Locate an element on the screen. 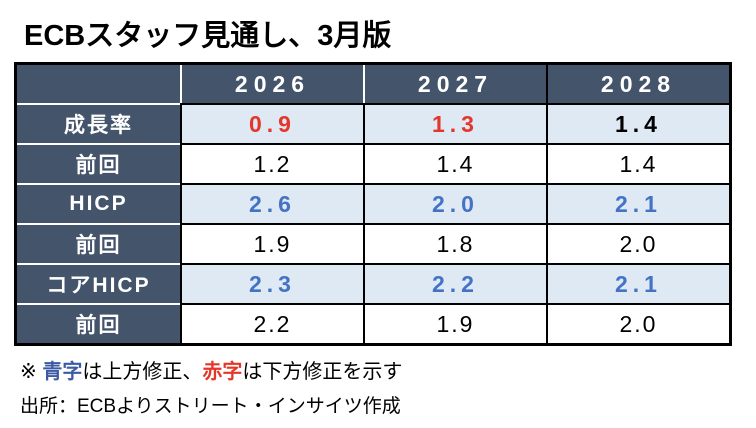 Image resolution: width=756 pixels, height=428 pixels. table-row: 前回 1.9 1.8 2.0 is located at coordinates (373, 243).